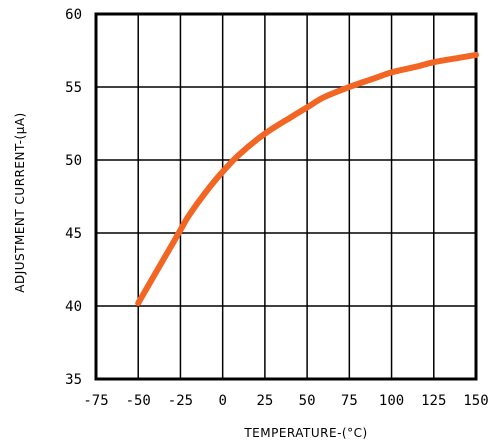  What do you see at coordinates (180, 401) in the screenshot?
I see `x-tick-label: -25` at bounding box center [180, 401].